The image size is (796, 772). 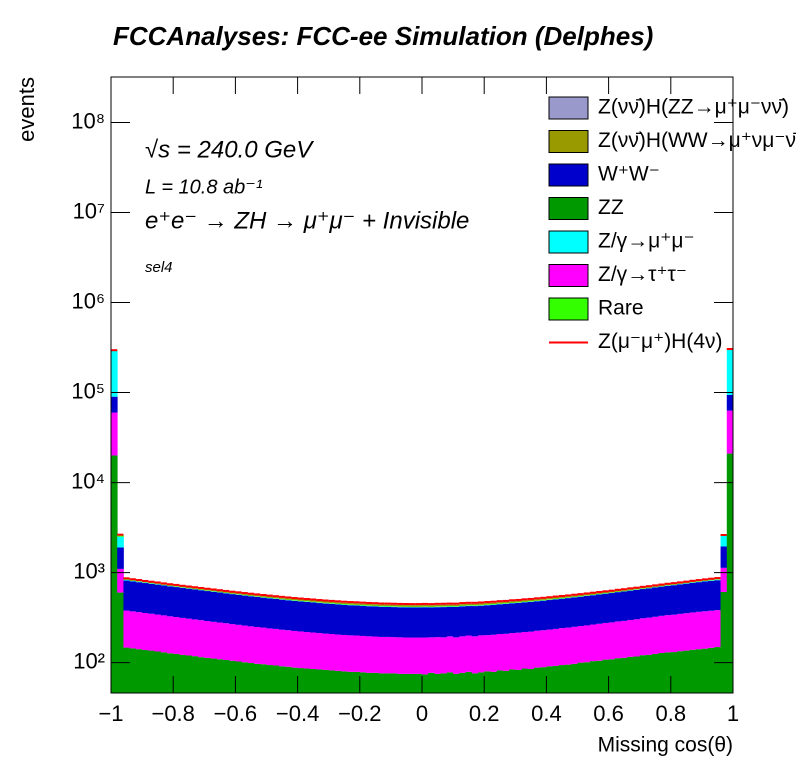 What do you see at coordinates (608, 713) in the screenshot?
I see `x-tick-label: 0.6` at bounding box center [608, 713].